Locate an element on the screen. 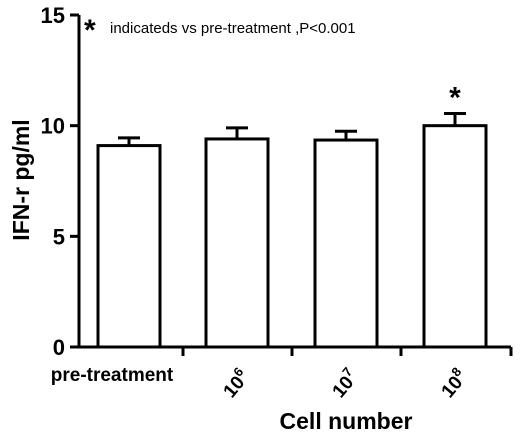 The image size is (527, 437). y-tick-label-3: 15 is located at coordinates (53, 15).